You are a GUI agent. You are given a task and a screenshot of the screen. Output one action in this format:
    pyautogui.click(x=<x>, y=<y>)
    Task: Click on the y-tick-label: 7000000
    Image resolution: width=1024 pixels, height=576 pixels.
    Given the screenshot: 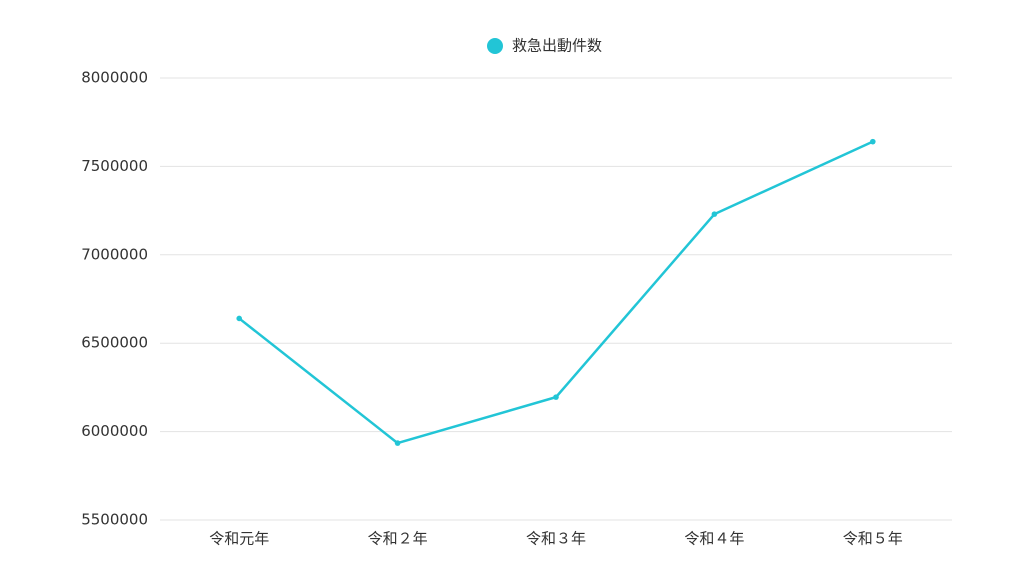 What is the action you would take?
    pyautogui.click(x=114, y=254)
    